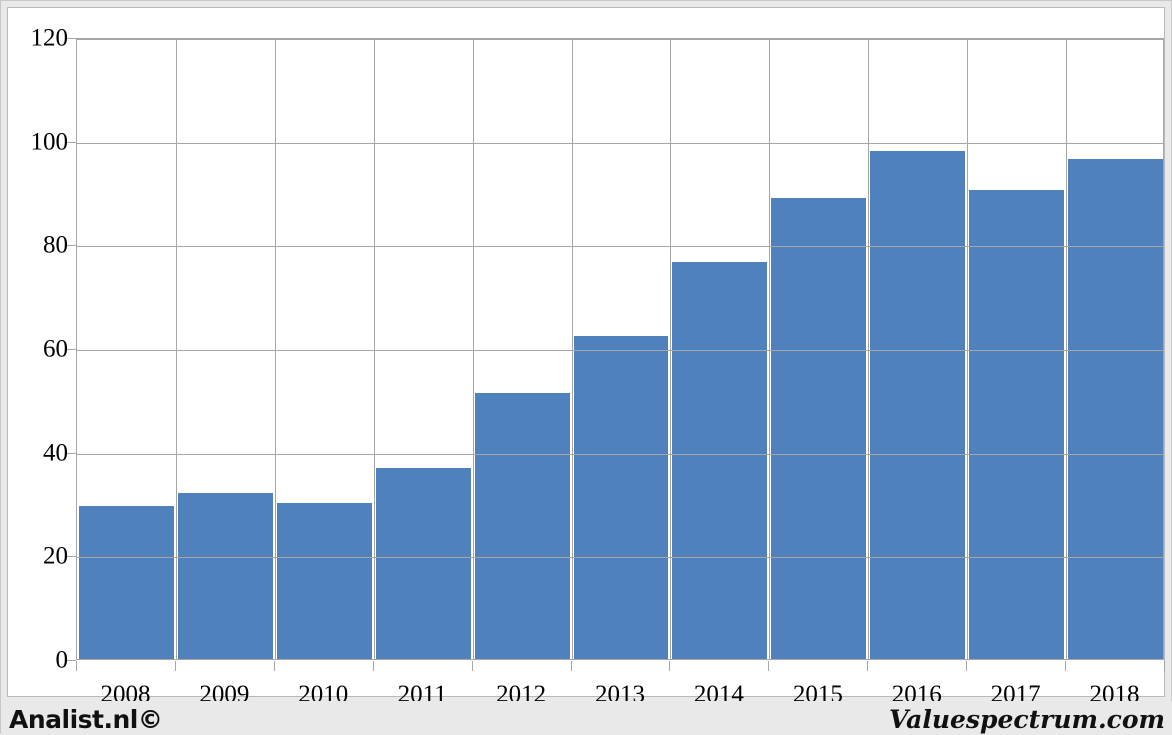  What do you see at coordinates (55, 349) in the screenshot?
I see `value-axis-tick-label: 60` at bounding box center [55, 349].